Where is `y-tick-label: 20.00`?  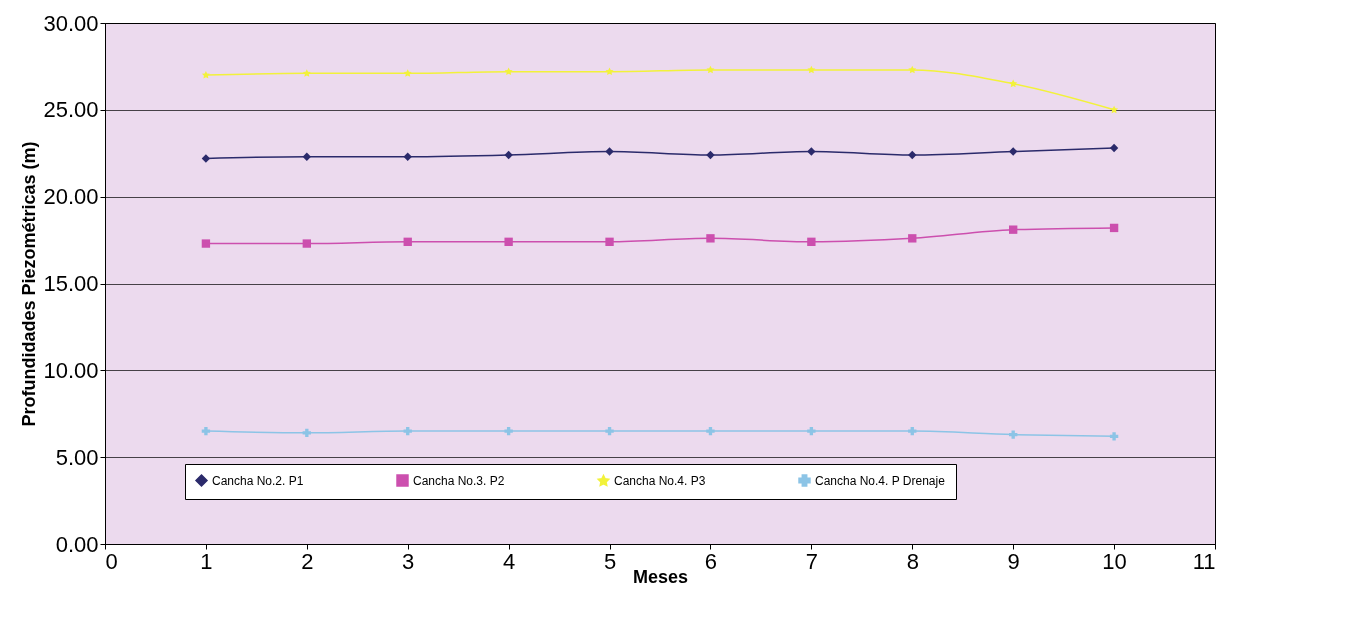
y-tick-label: 20.00 is located at coordinates (71, 197).